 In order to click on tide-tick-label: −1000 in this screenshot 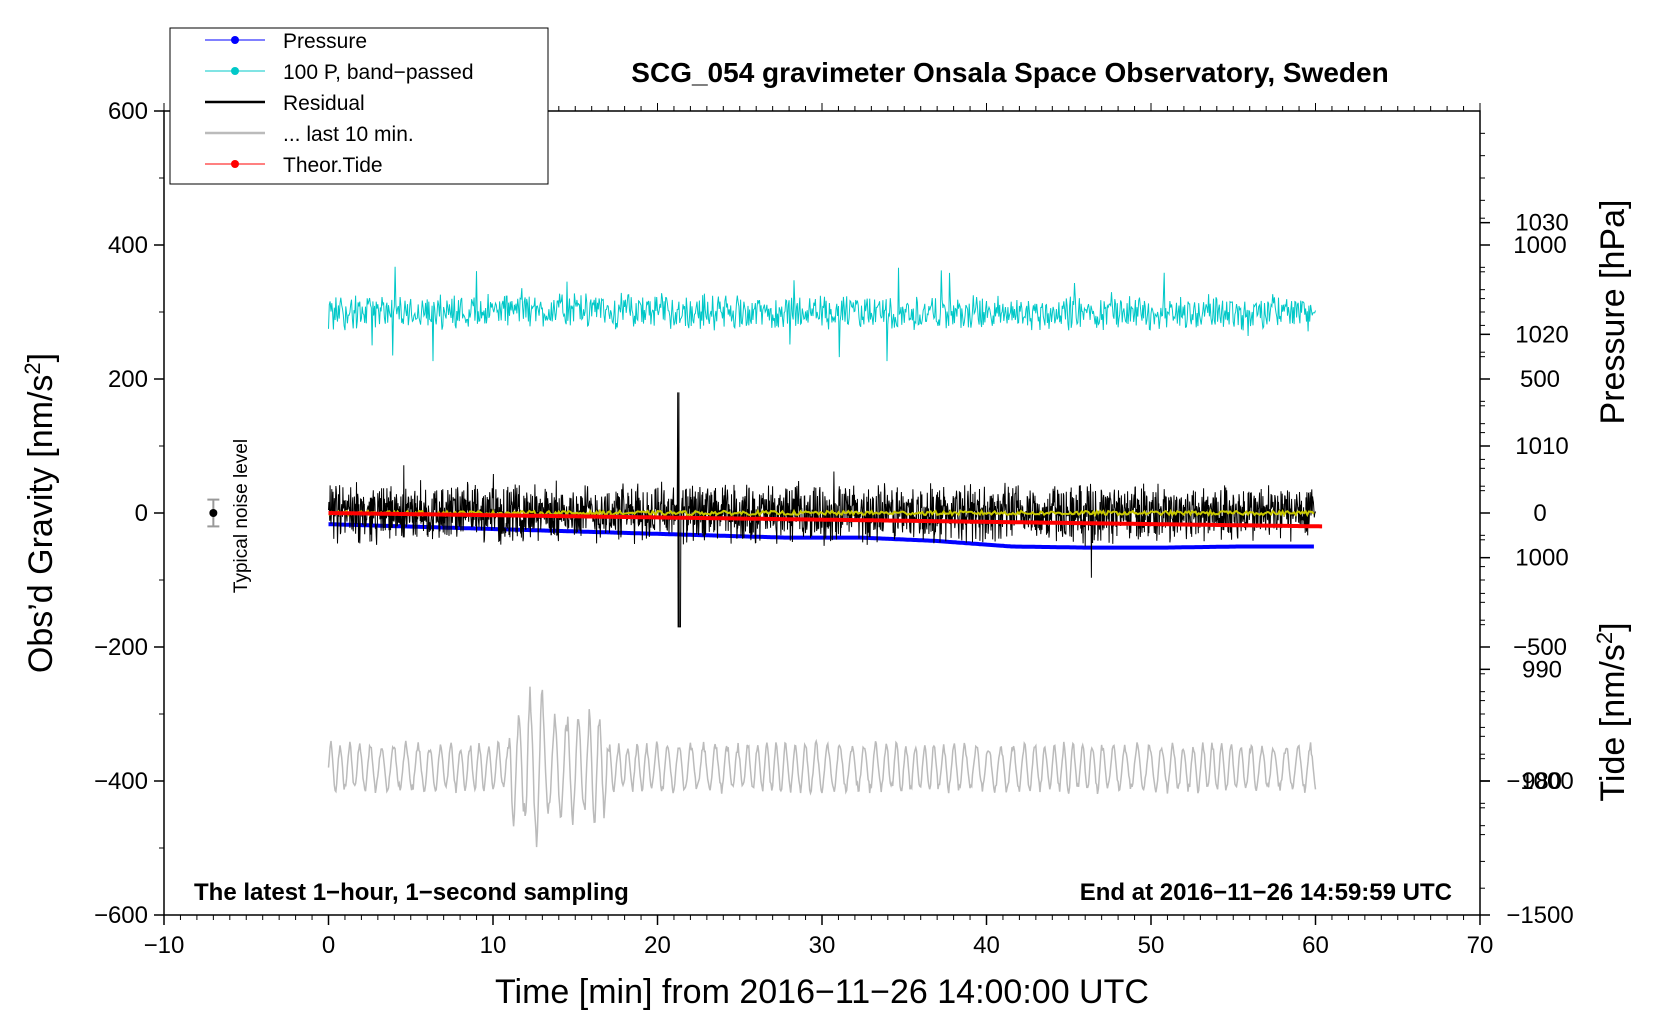, I will do `click(1539, 781)`.